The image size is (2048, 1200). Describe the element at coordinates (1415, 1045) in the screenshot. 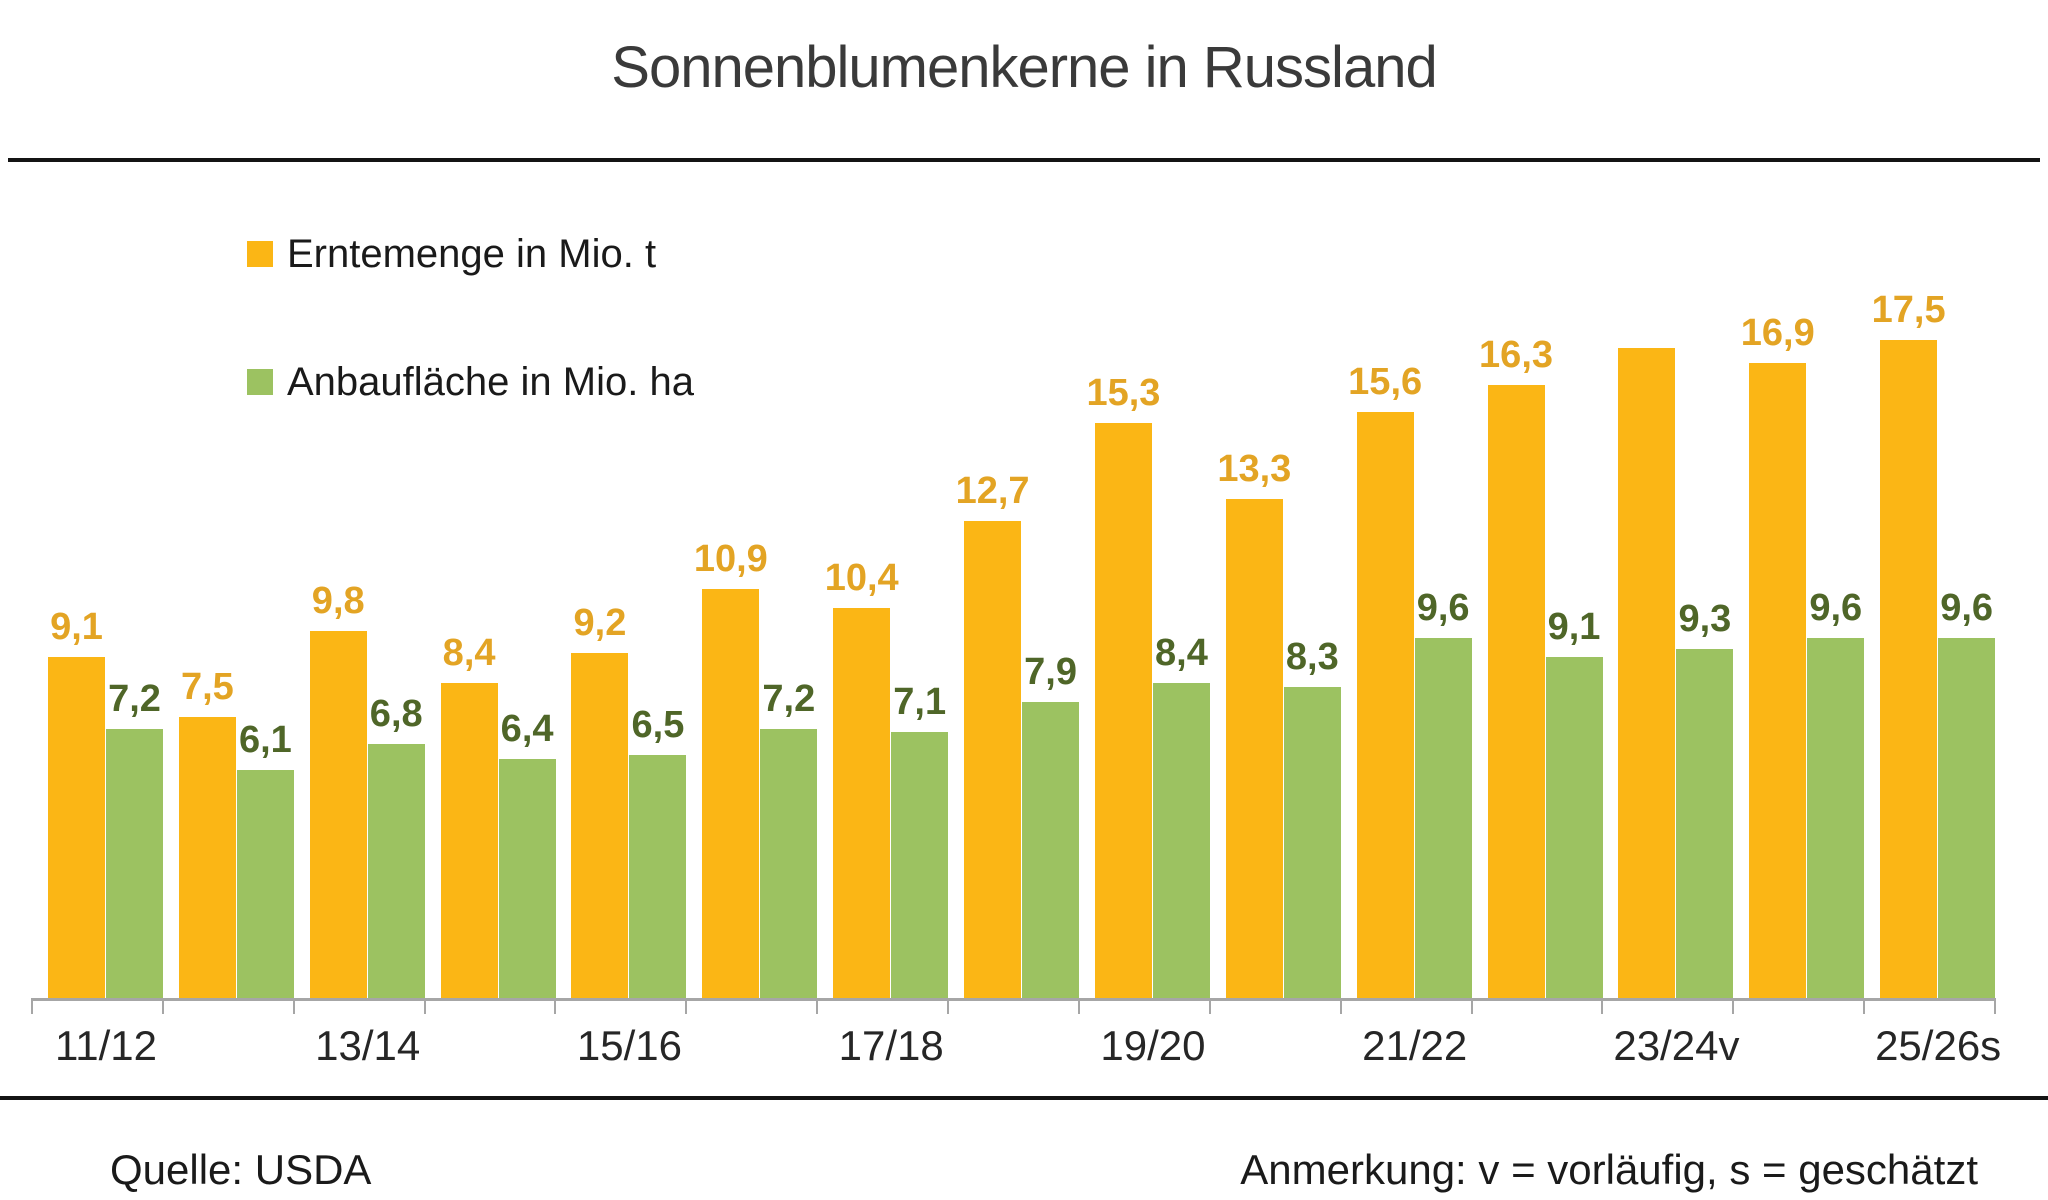

I see `x-axis-tick-label: 21/22` at that location.